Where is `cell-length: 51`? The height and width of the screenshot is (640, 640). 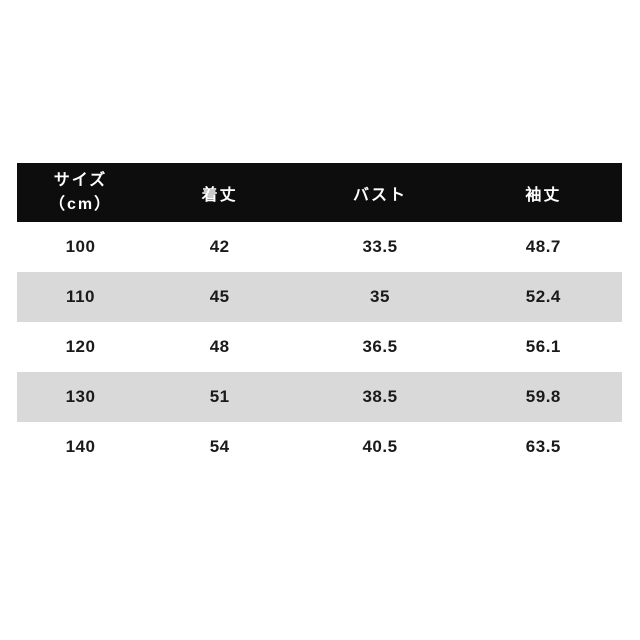 cell-length: 51 is located at coordinates (219, 396).